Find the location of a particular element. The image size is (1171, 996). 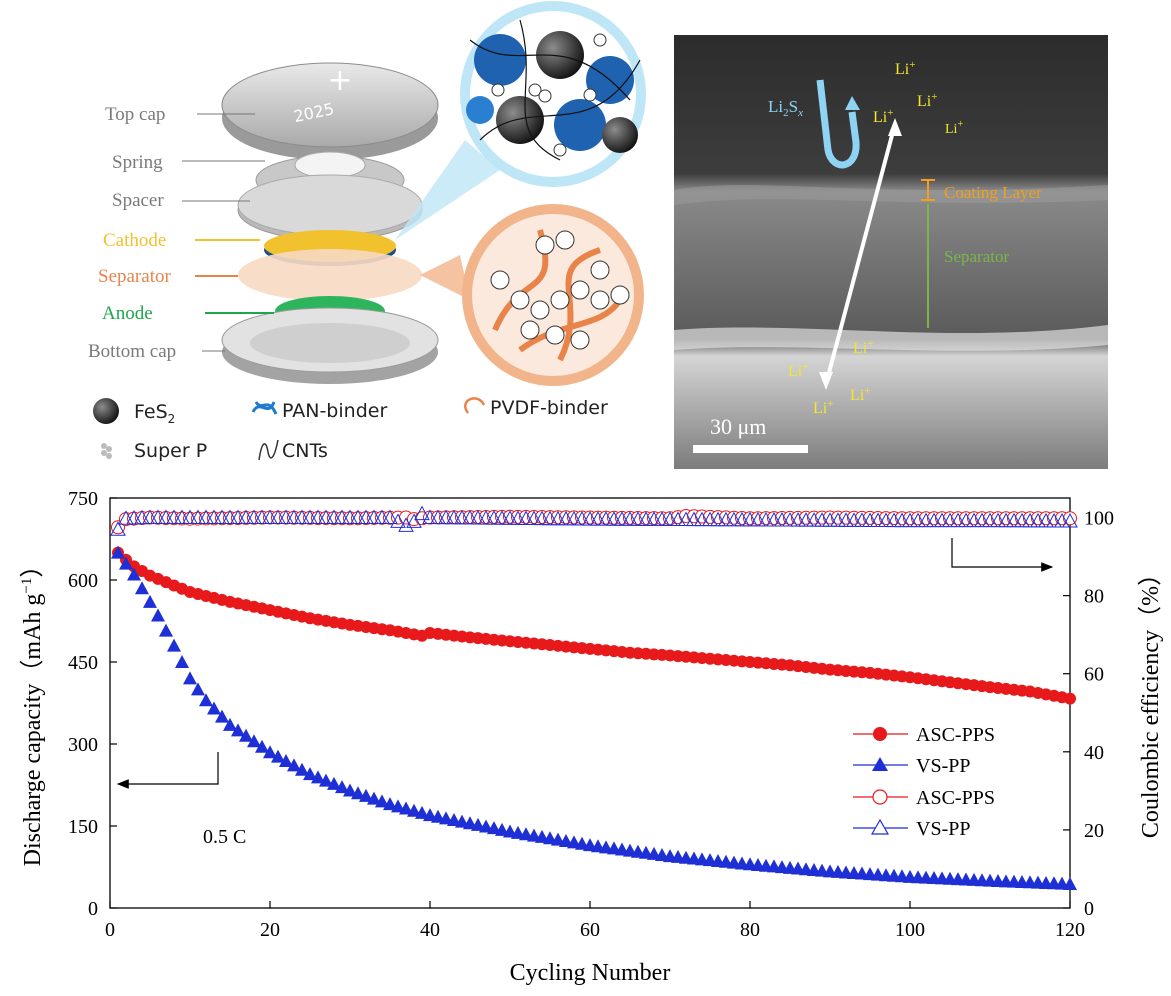

legend-fes2-label: FeS is located at coordinates (151, 412).